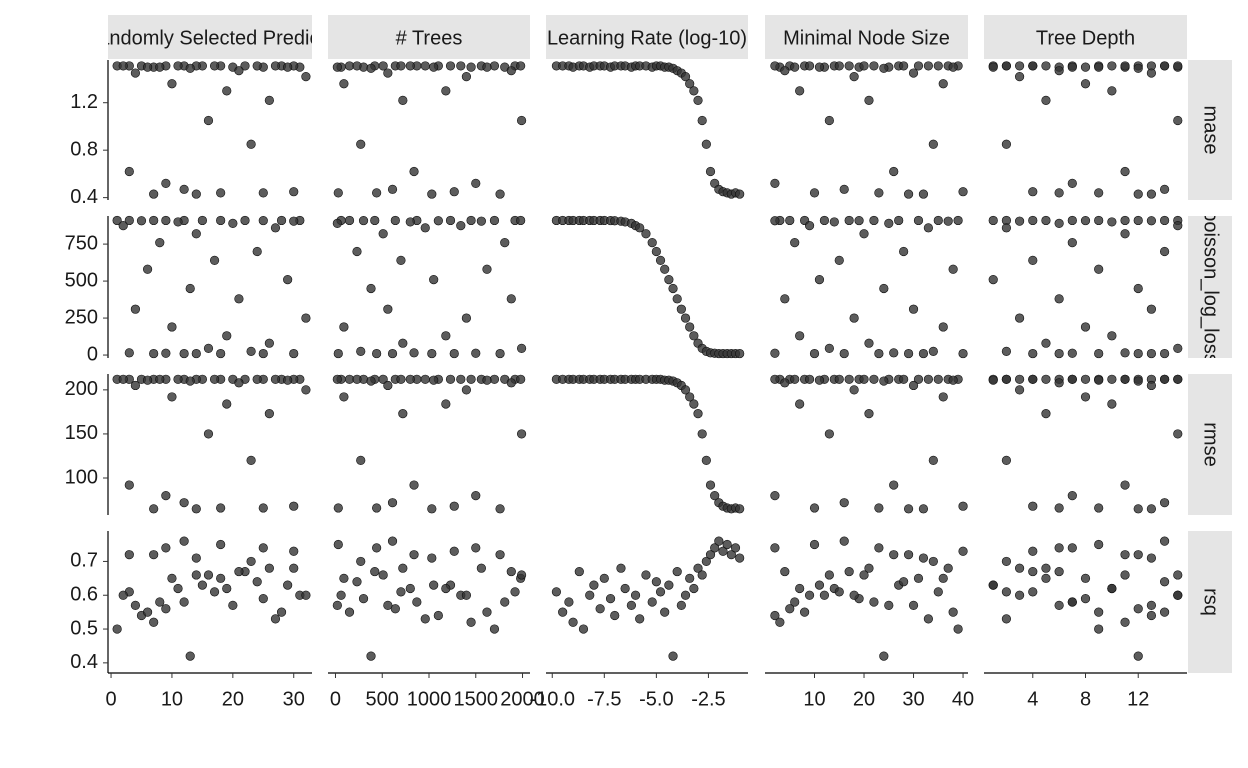  I want to click on x-tick-label: 0, so click(110, 699).